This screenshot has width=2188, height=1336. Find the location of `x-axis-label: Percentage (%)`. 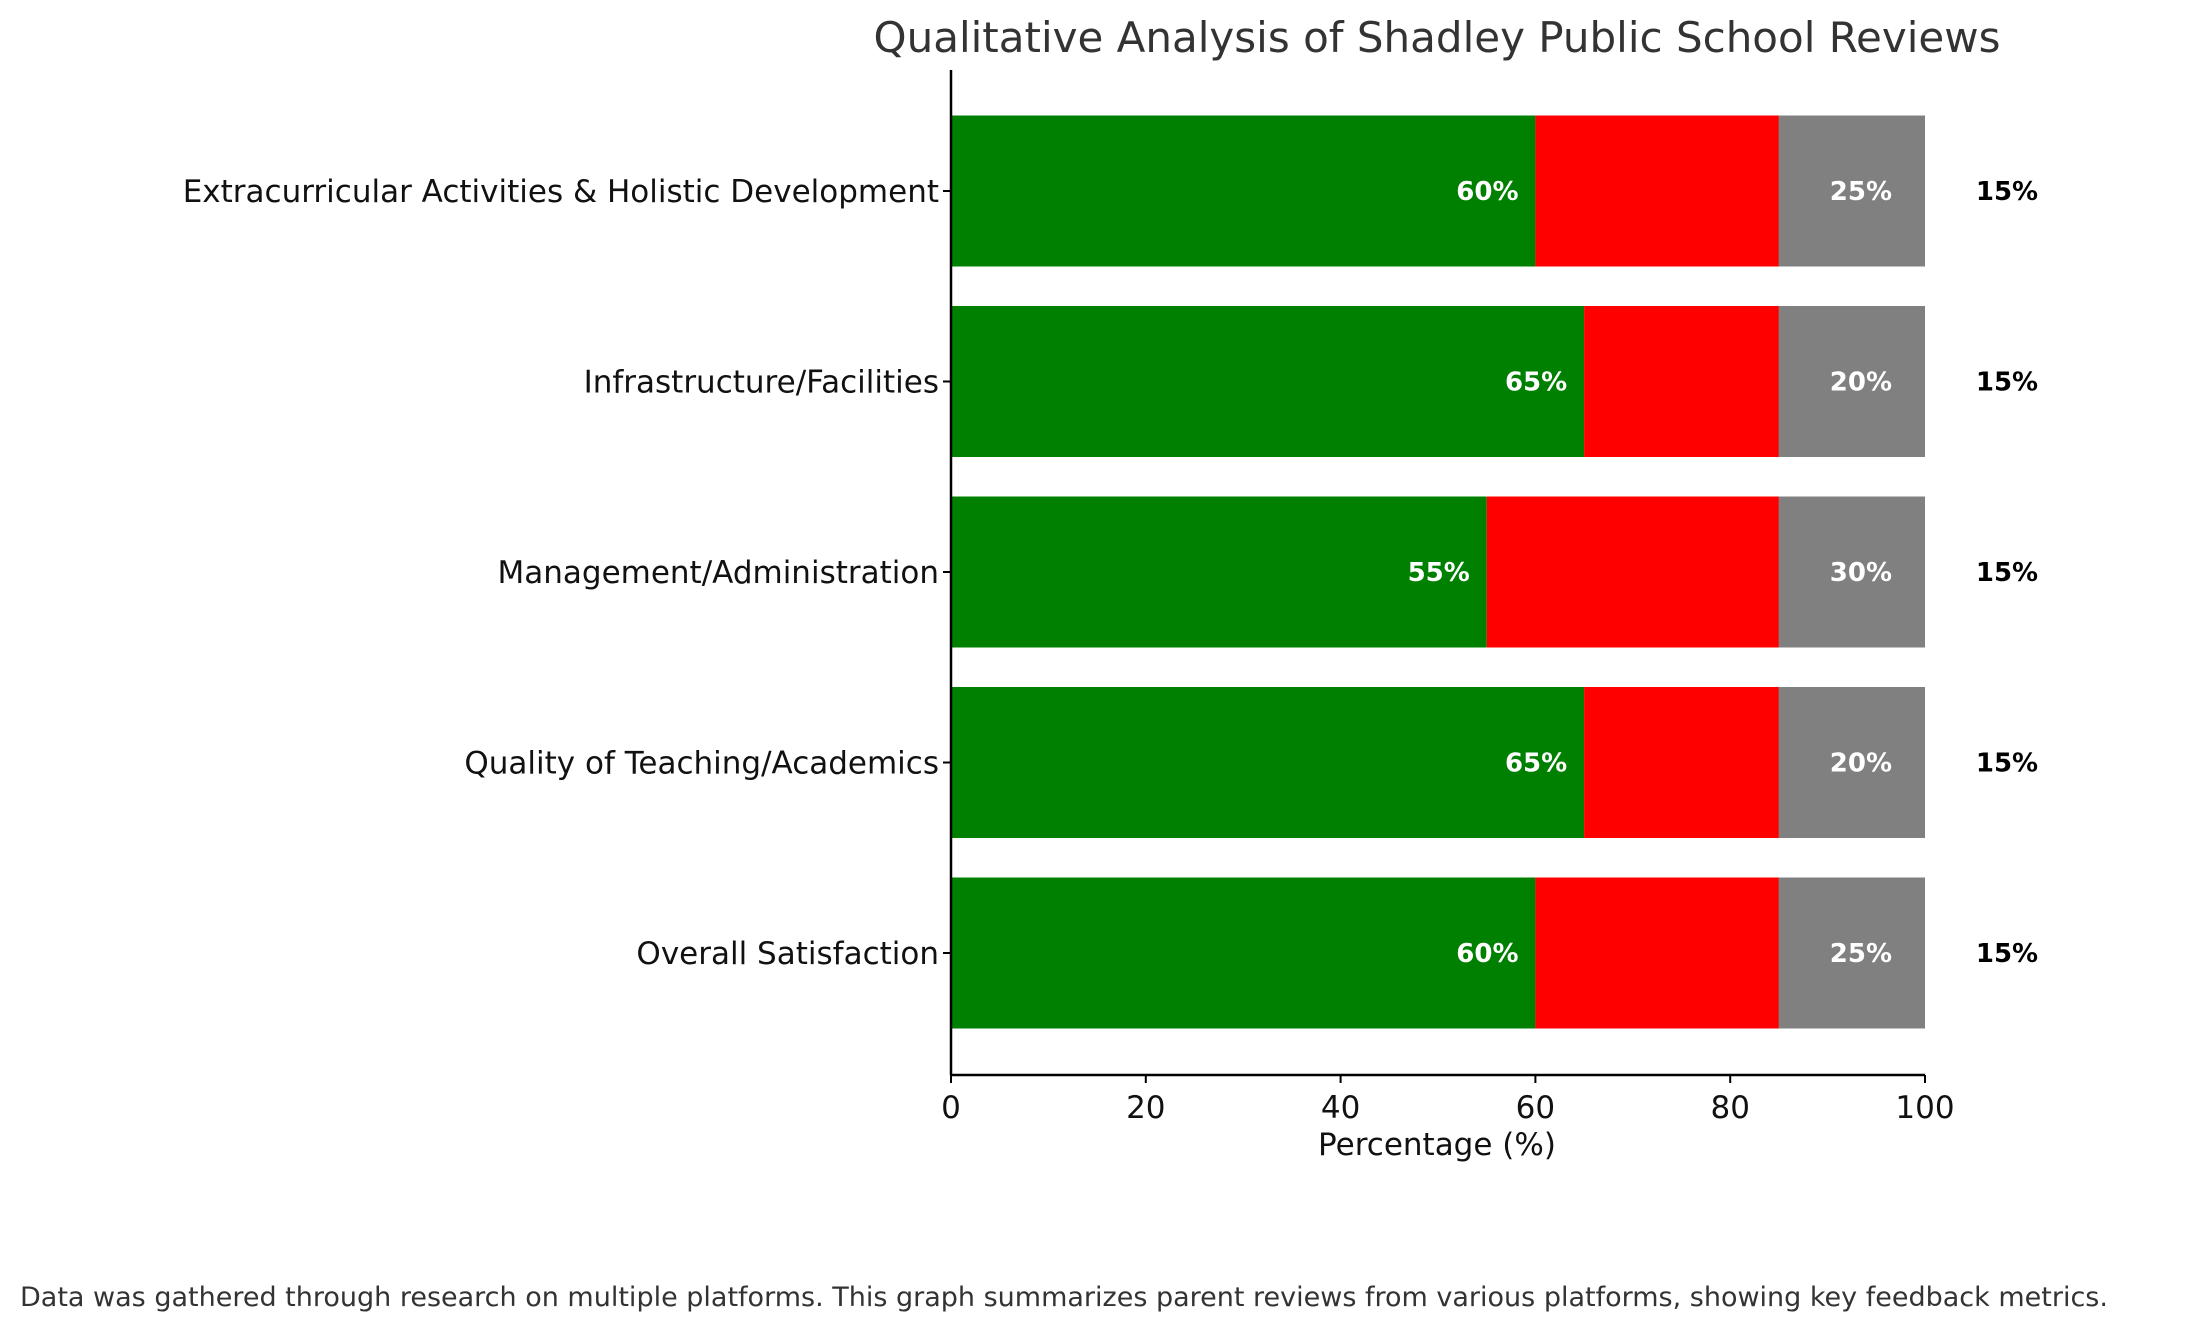

x-axis-label: Percentage (%) is located at coordinates (1437, 1145).